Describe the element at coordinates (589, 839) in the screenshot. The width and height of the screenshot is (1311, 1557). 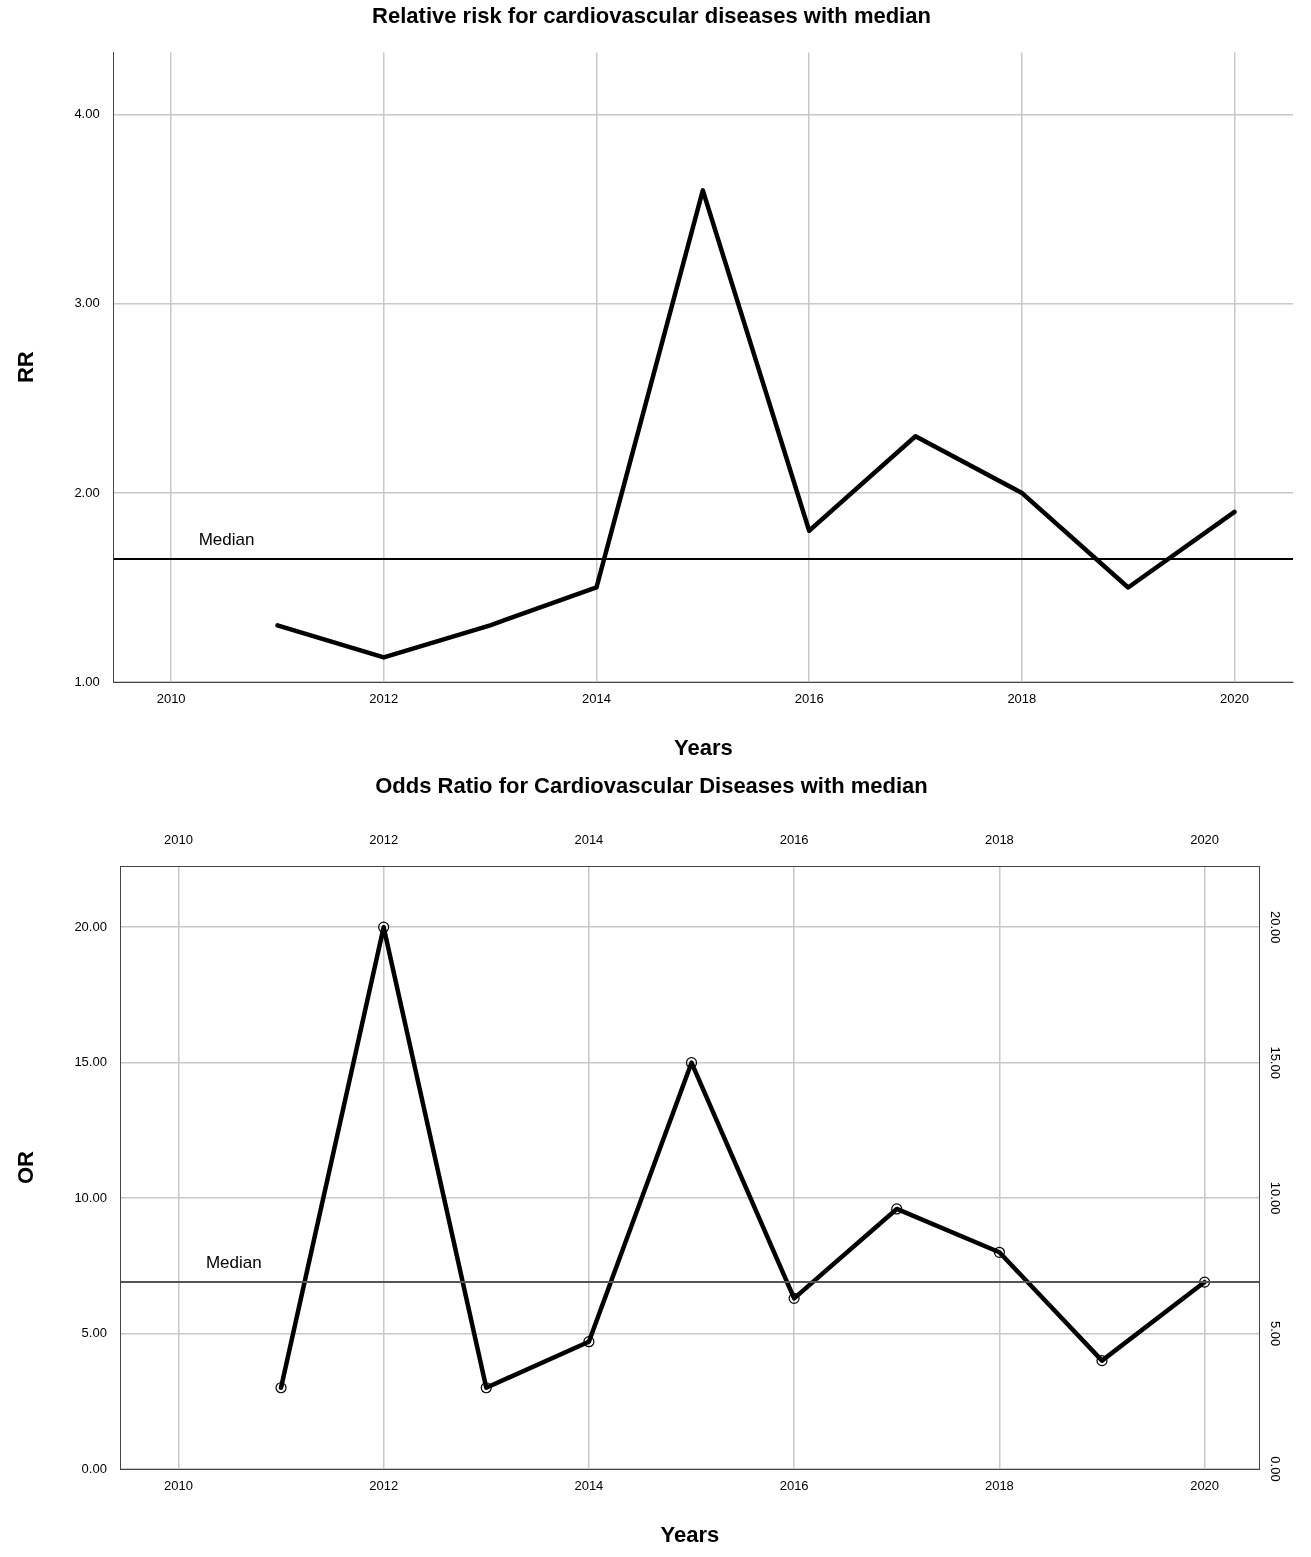
I see `x2-tick-label: 2014` at that location.